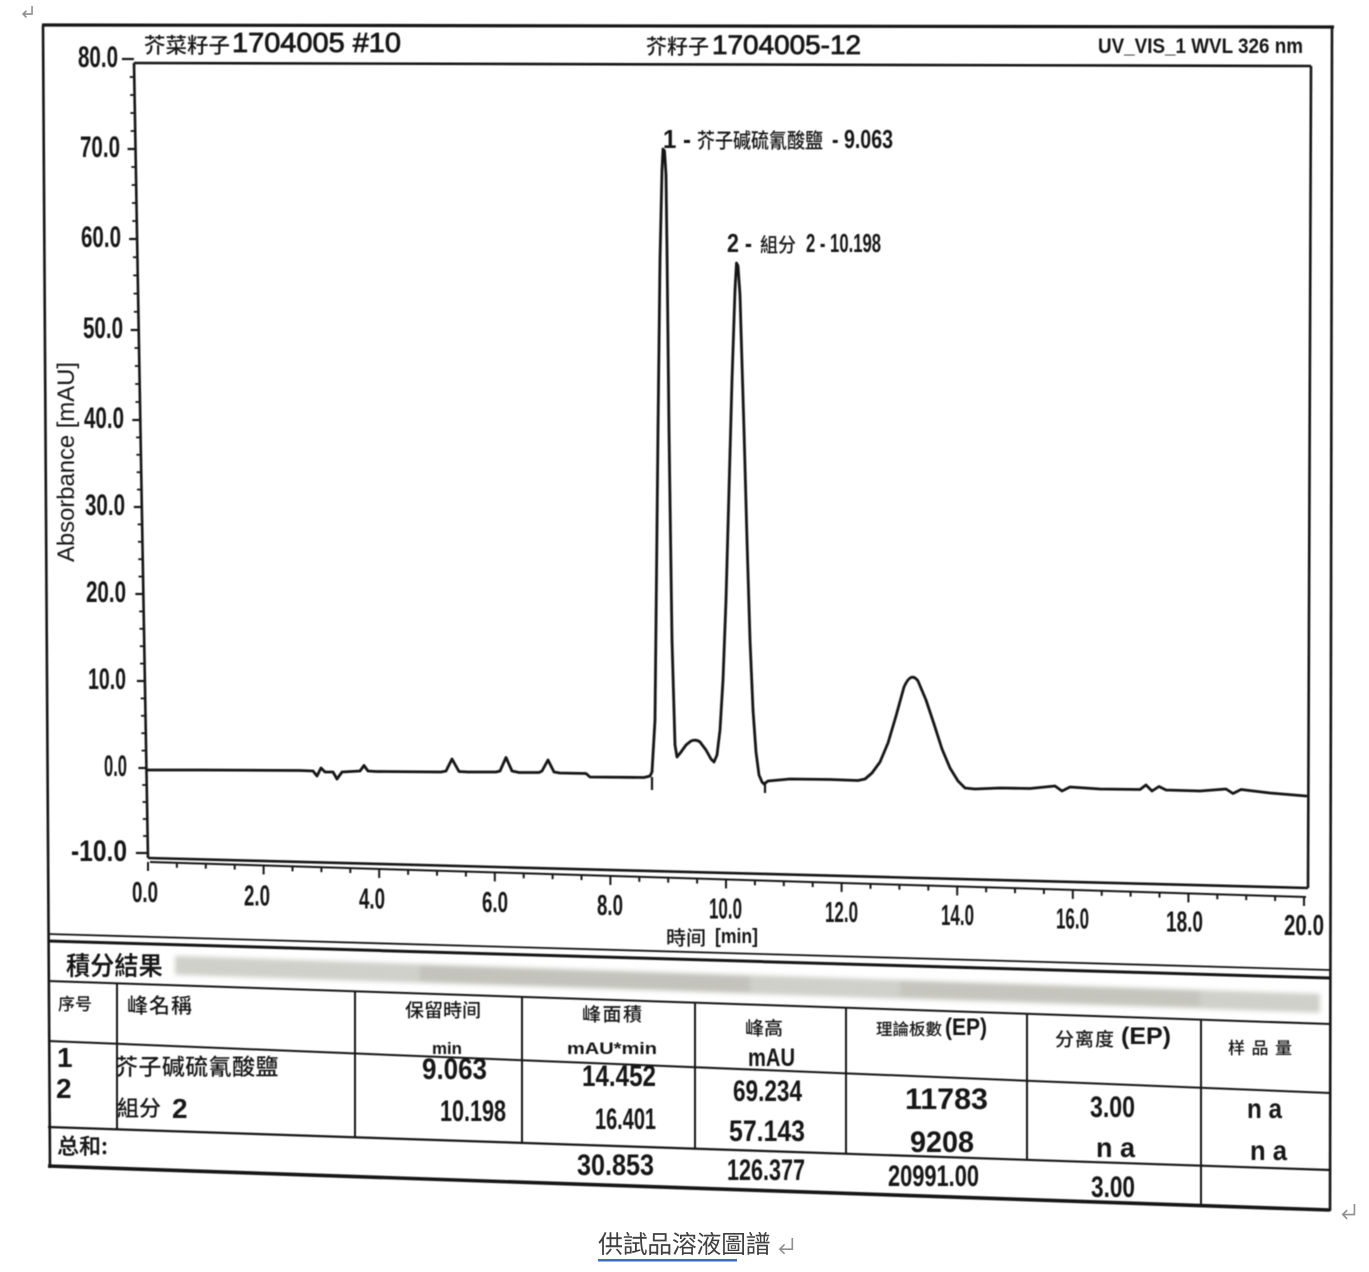 The image size is (1369, 1272). Describe the element at coordinates (1184, 923) in the screenshot. I see `svg-text: 18.0` at that location.